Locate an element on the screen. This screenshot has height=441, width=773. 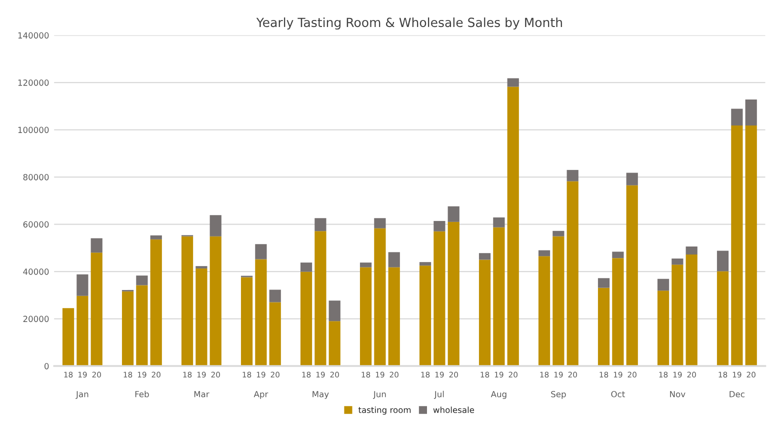
text: May is located at coordinates (320, 395).